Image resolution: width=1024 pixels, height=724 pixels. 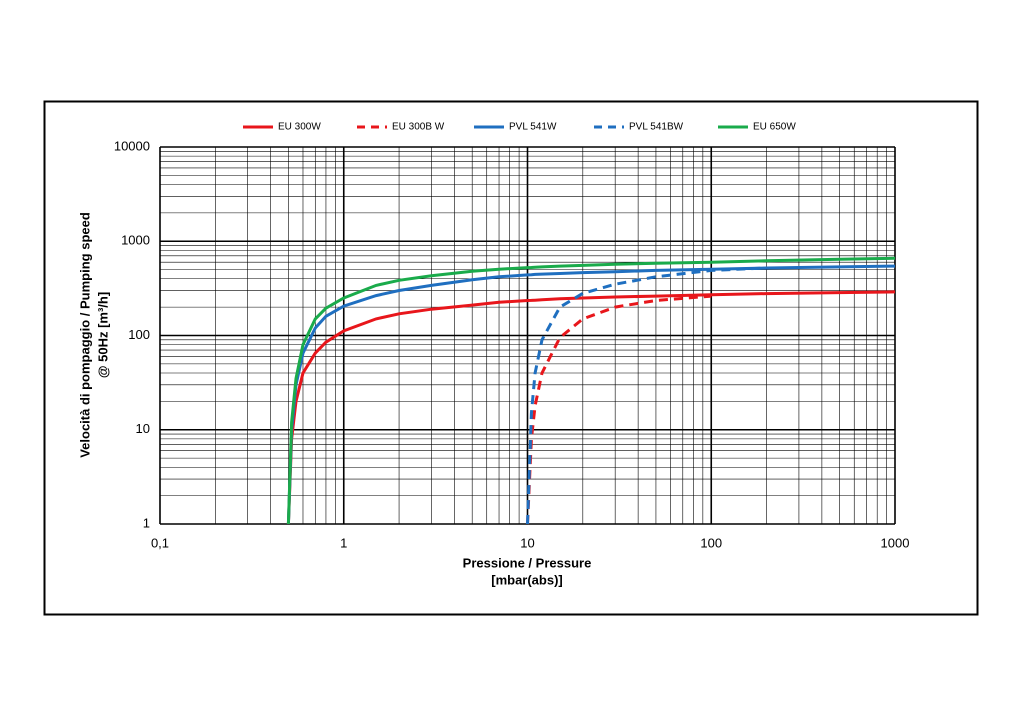 I want to click on y-tick-label: 10000, so click(x=132, y=145).